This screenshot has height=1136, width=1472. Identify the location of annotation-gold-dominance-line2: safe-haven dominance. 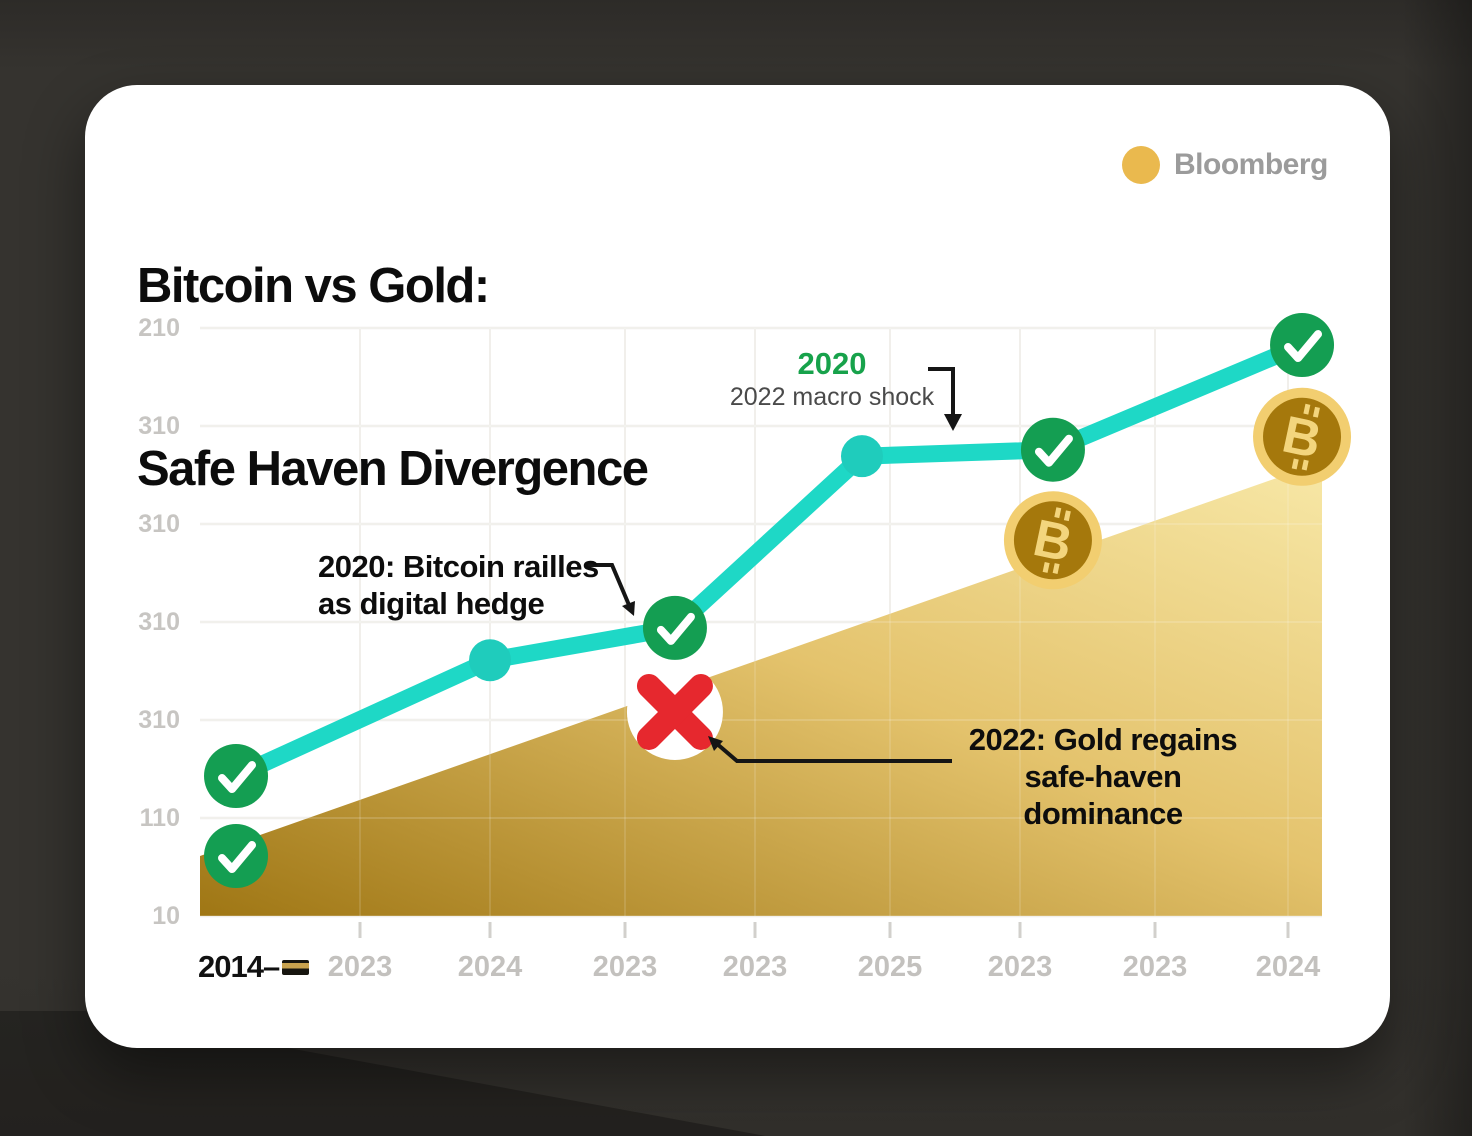
(1103, 795).